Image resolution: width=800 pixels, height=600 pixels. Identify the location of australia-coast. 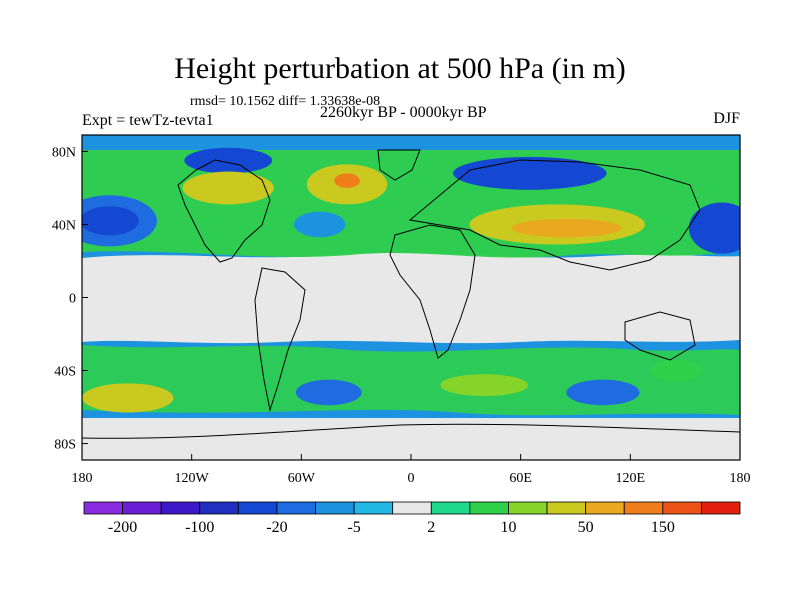
(660, 336).